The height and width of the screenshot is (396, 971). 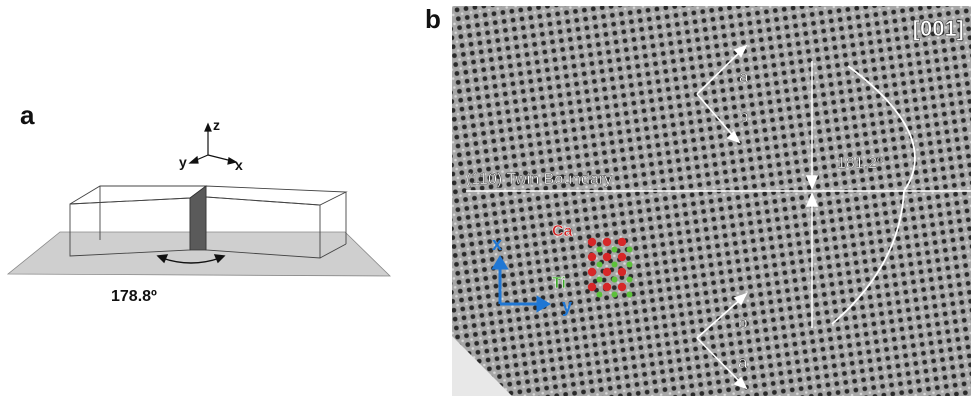 I want to click on lower-lattice-vectors, so click(x=722, y=341).